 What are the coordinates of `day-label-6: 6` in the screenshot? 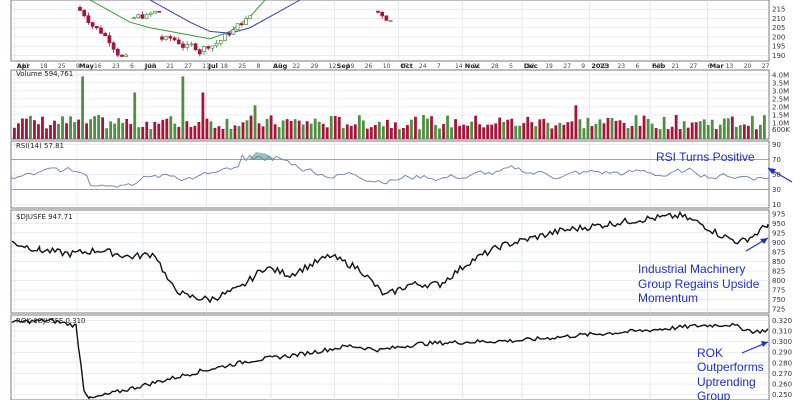 It's located at (132, 66).